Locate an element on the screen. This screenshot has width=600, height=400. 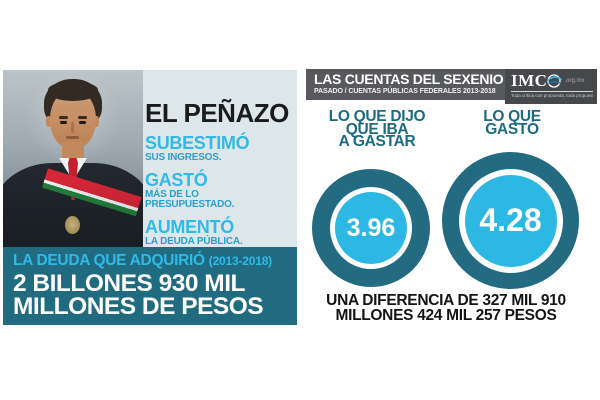
label-line: GASTÓ is located at coordinates (512, 129).